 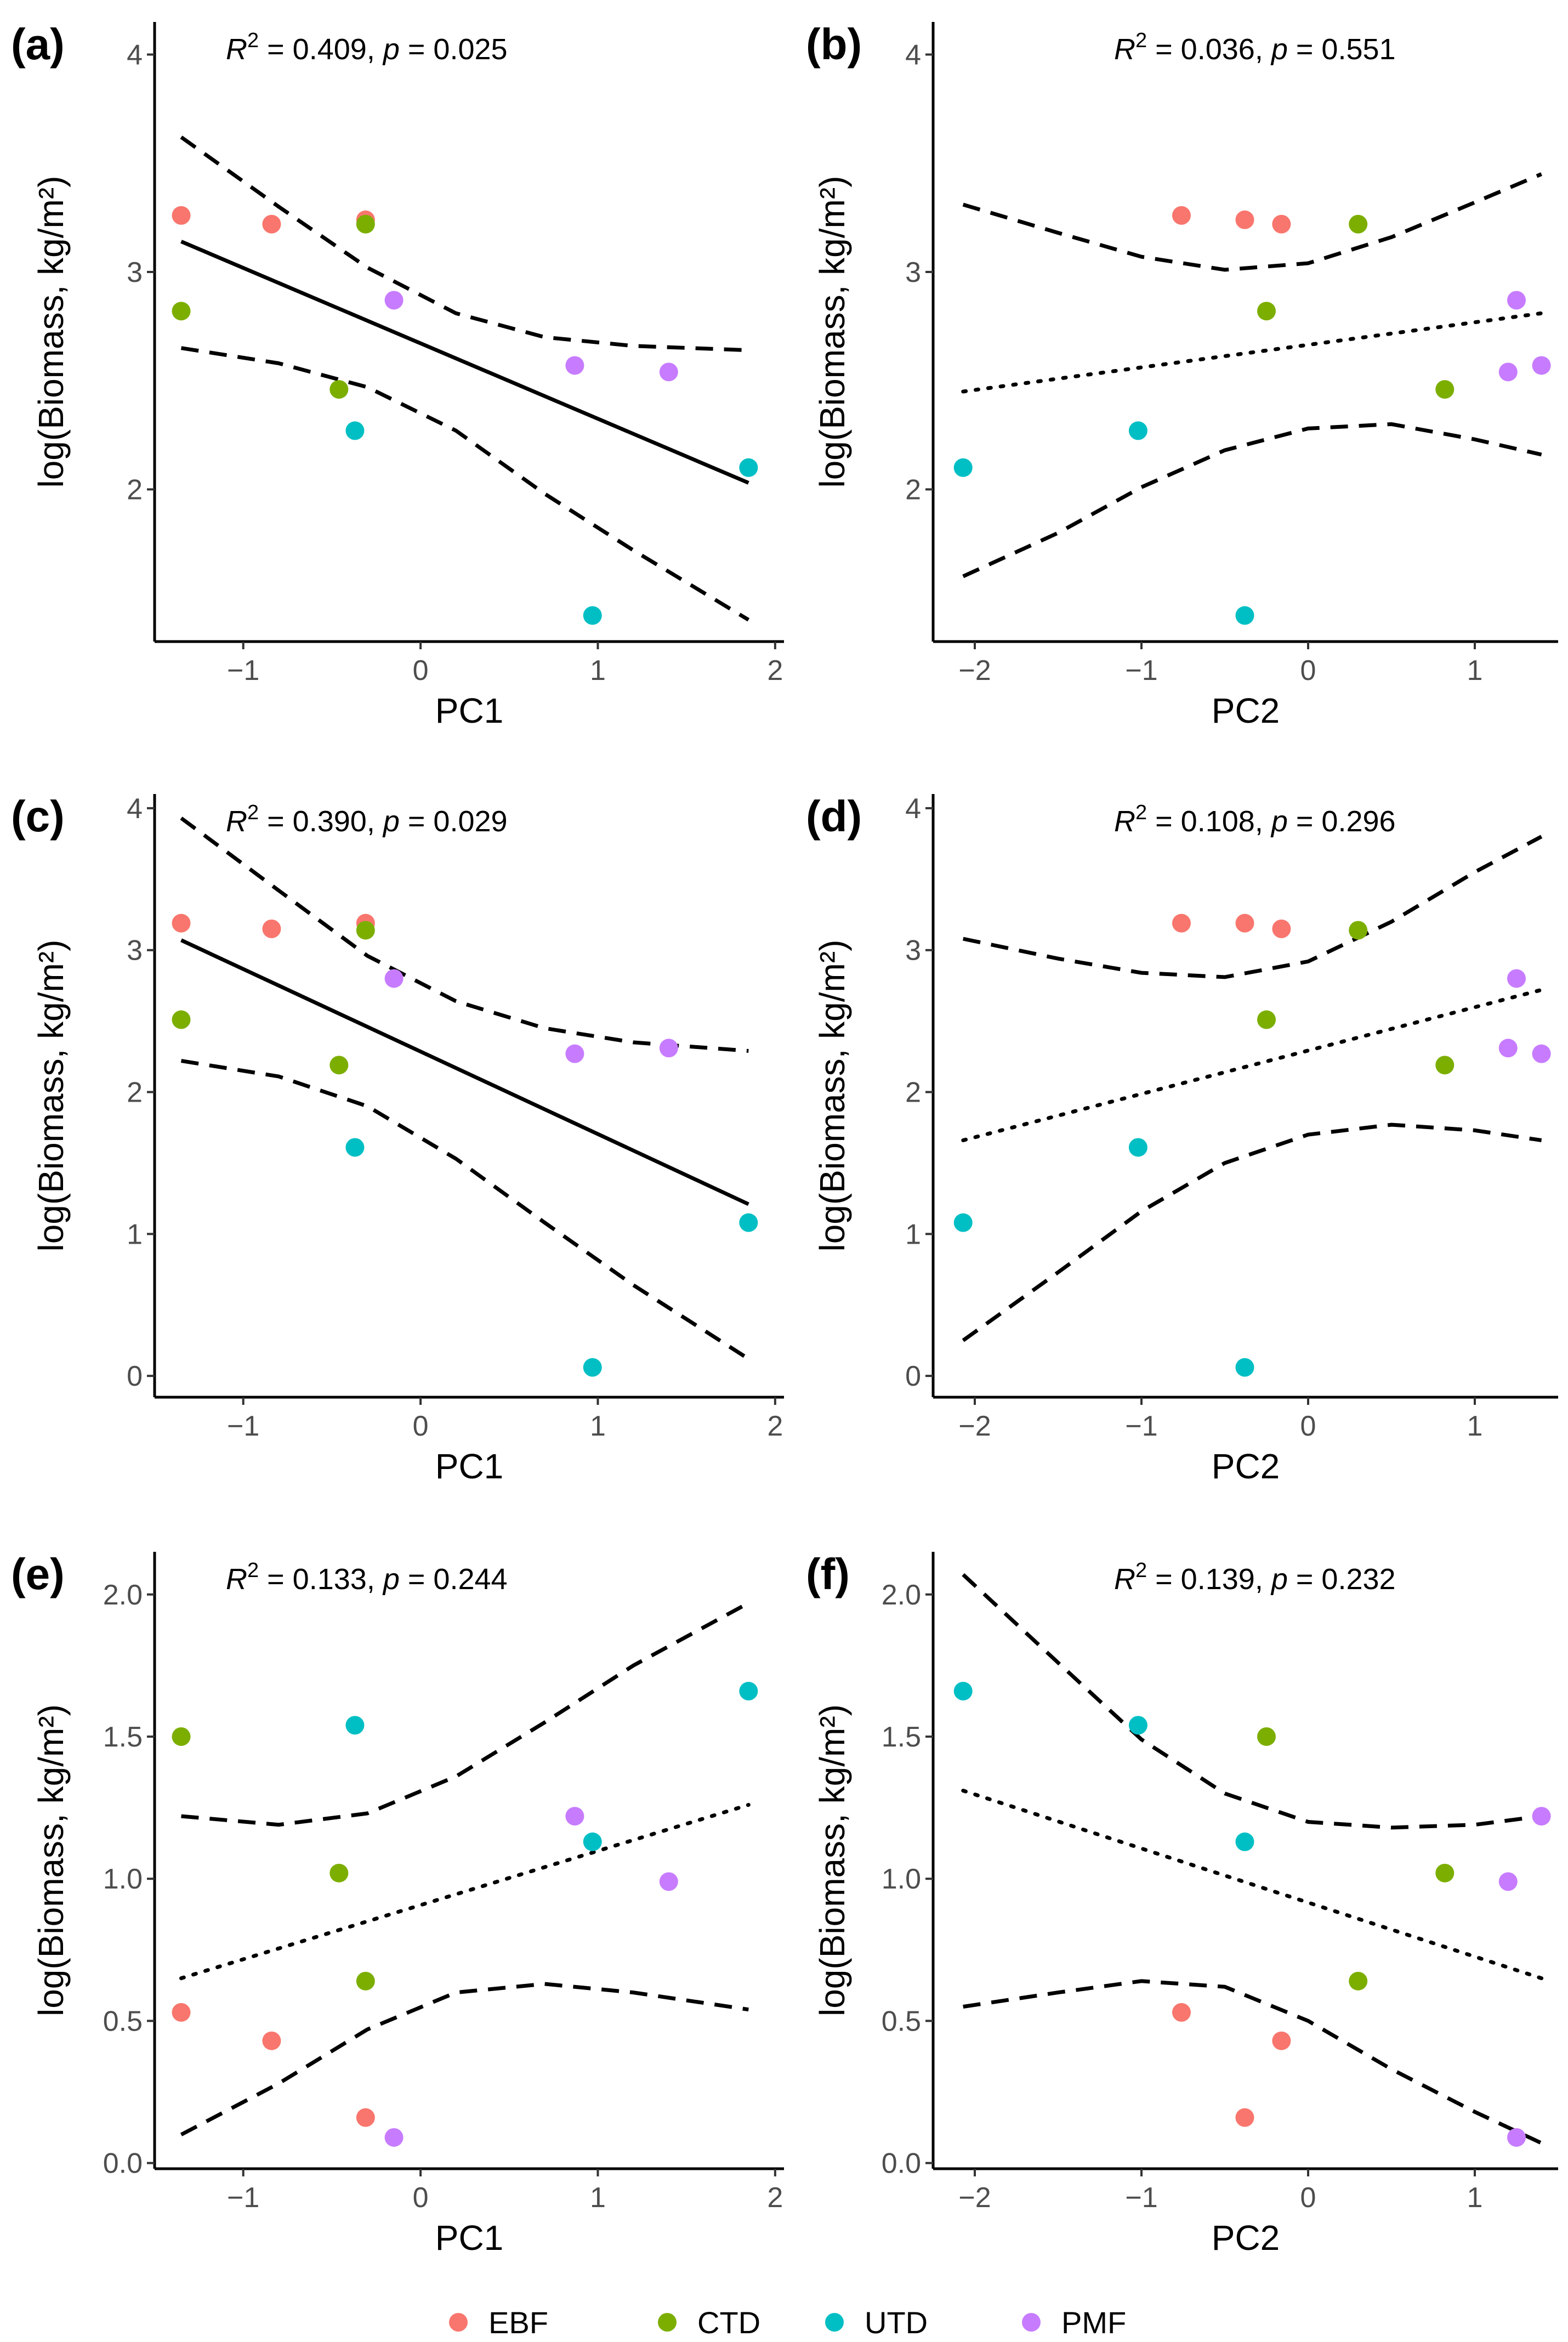 What do you see at coordinates (828, 1574) in the screenshot?
I see `panel-label: (f)` at bounding box center [828, 1574].